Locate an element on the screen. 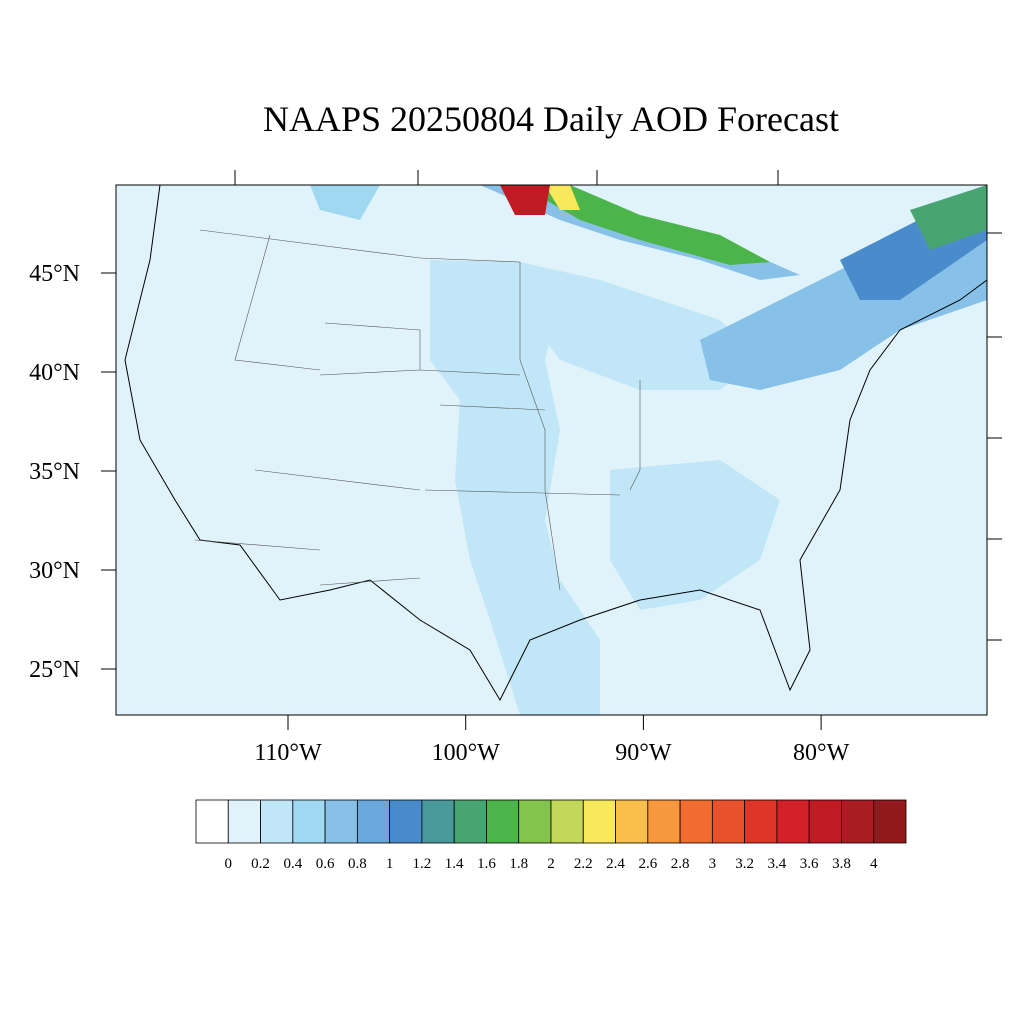 The height and width of the screenshot is (1029, 1024). colorbar-label: 2.2 is located at coordinates (583, 864).